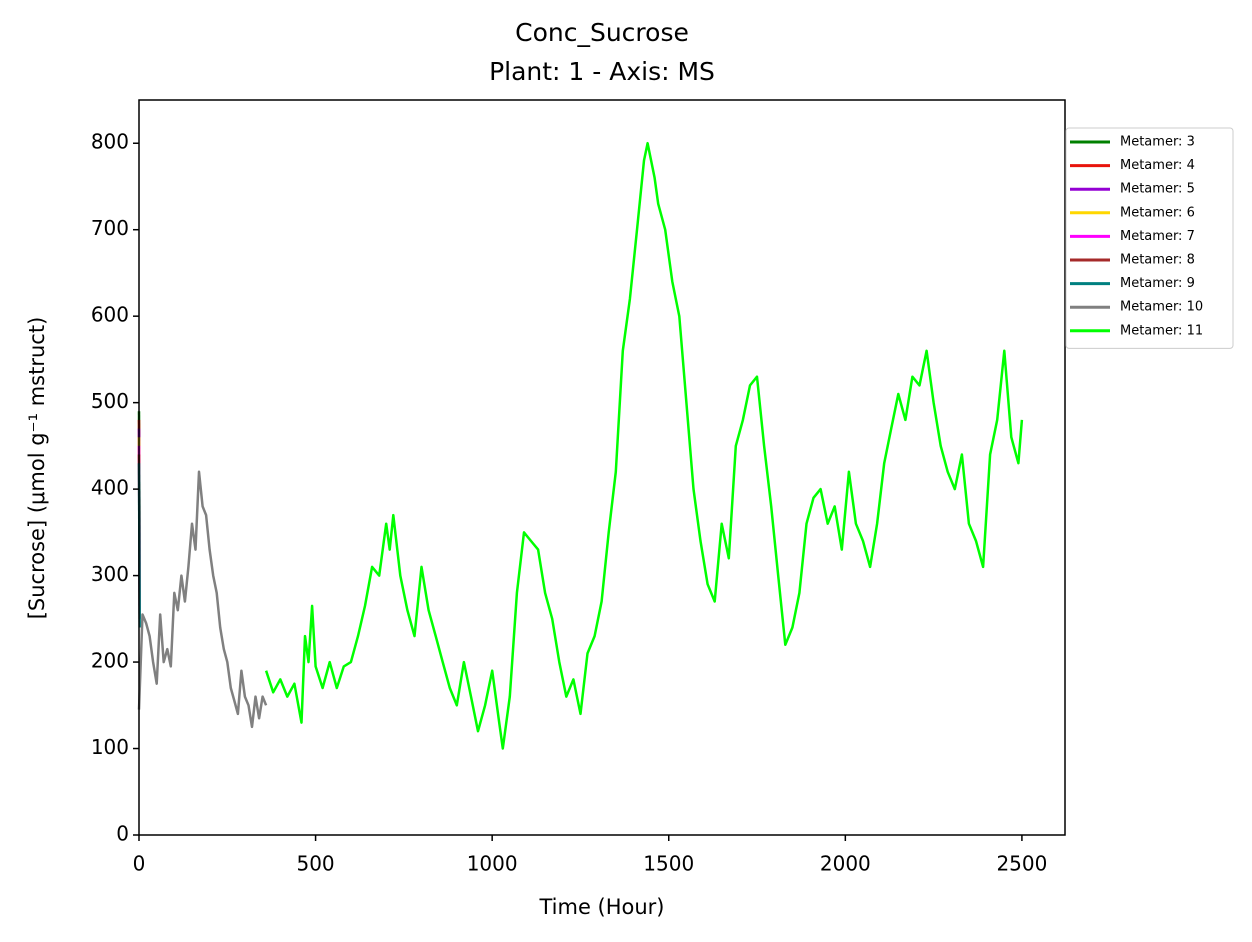 Image resolution: width=1252 pixels, height=942 pixels. I want to click on y-tick-label: 600, so click(110, 315).